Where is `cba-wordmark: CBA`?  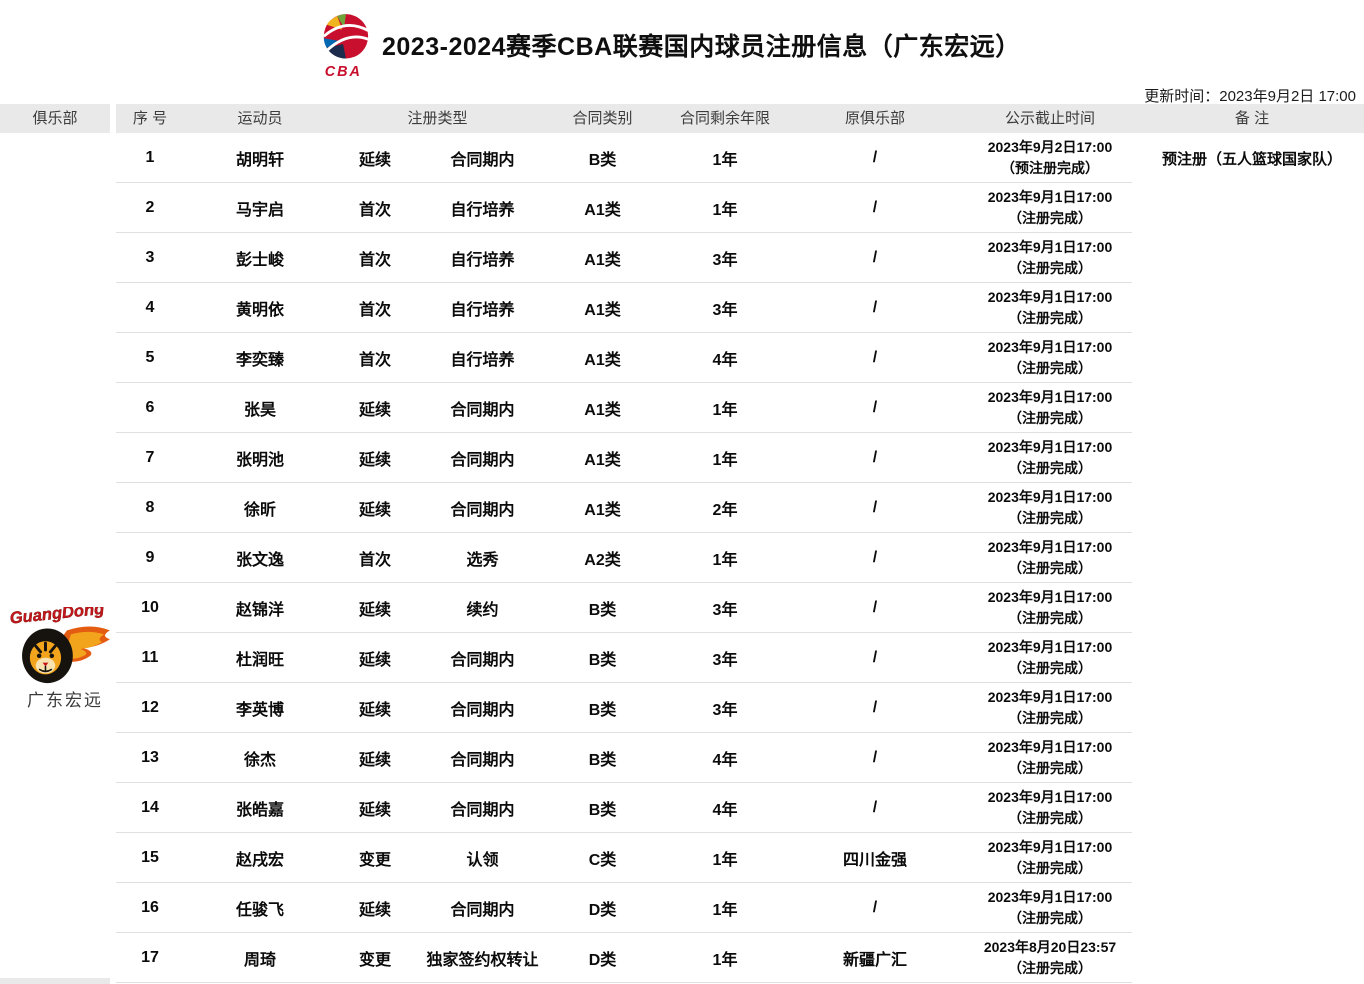 cba-wordmark: CBA is located at coordinates (343, 72).